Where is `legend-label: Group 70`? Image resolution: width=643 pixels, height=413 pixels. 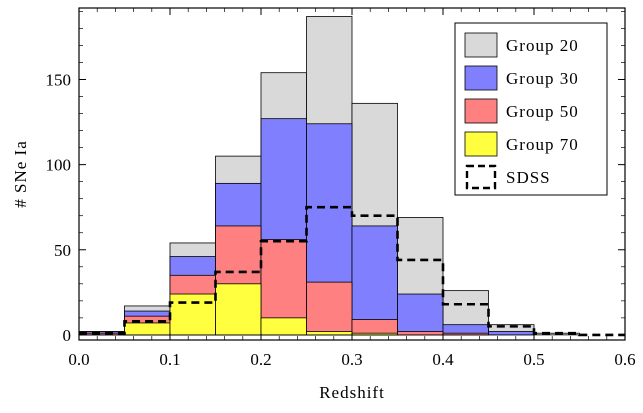 legend-label: Group 70 is located at coordinates (542, 144).